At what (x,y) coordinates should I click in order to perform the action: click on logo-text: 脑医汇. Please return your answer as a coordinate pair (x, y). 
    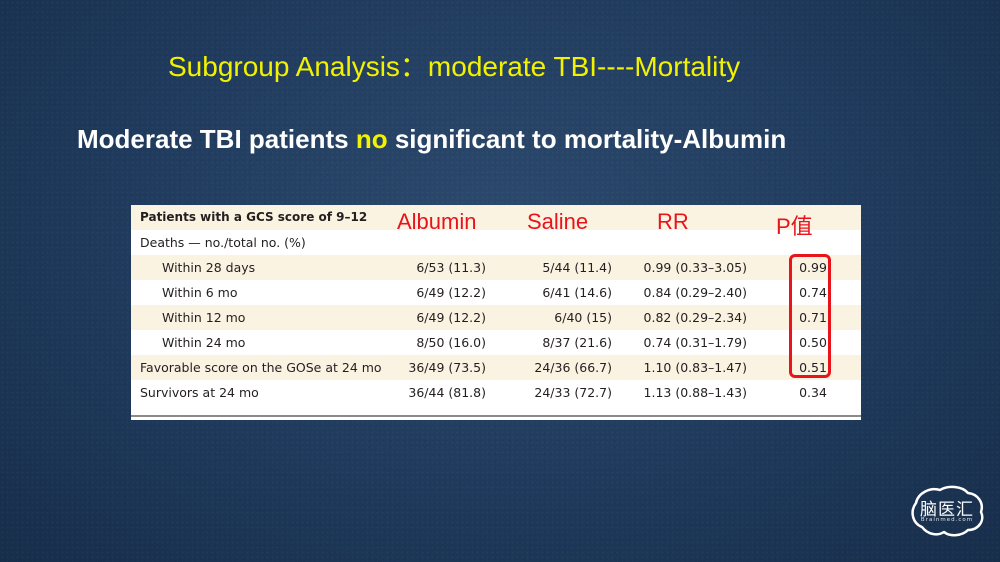
    Looking at the image, I should click on (947, 510).